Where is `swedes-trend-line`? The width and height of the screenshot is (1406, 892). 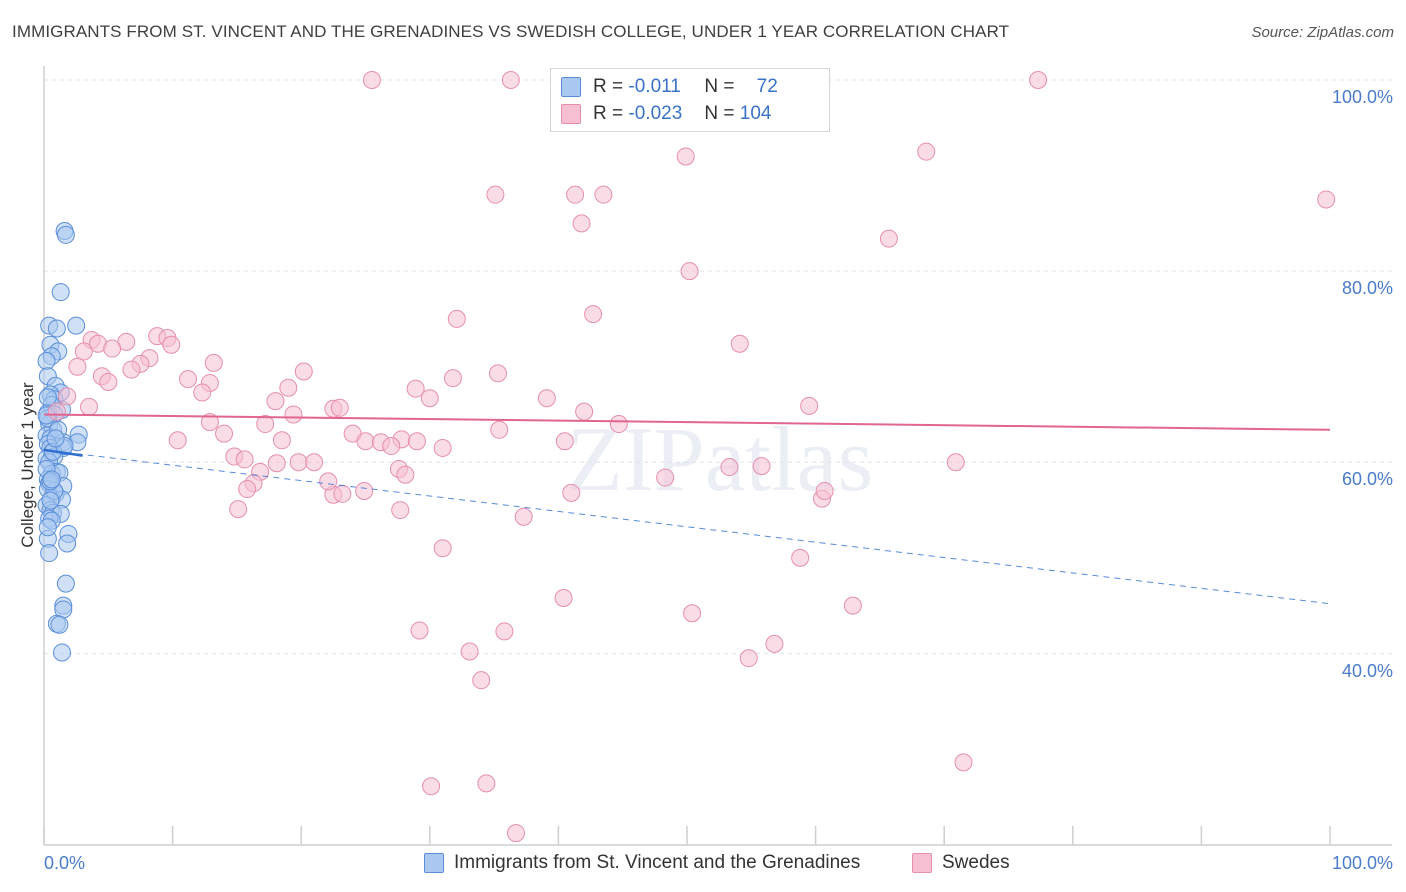 swedes-trend-line is located at coordinates (687, 422).